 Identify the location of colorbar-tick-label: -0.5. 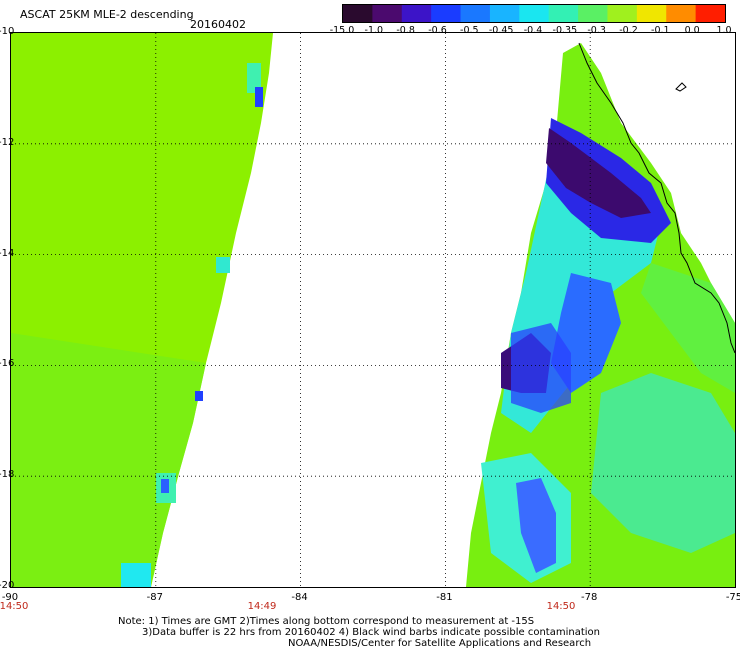
(469, 30).